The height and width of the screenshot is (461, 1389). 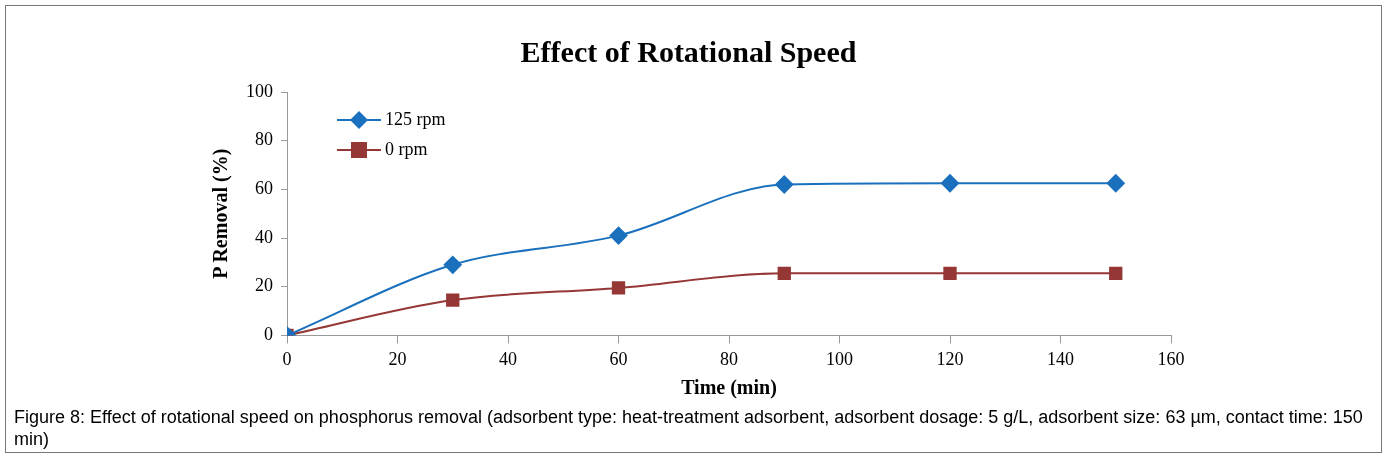 What do you see at coordinates (689, 428) in the screenshot?
I see `caption: Figure 8: Effect of rotational speed on phosphorus removal (adsorbent type: heat-treatment adsorbent, adsorbent dosage: 5 g/L, adsorbent size: 63 µm, contact time: 150 min)` at bounding box center [689, 428].